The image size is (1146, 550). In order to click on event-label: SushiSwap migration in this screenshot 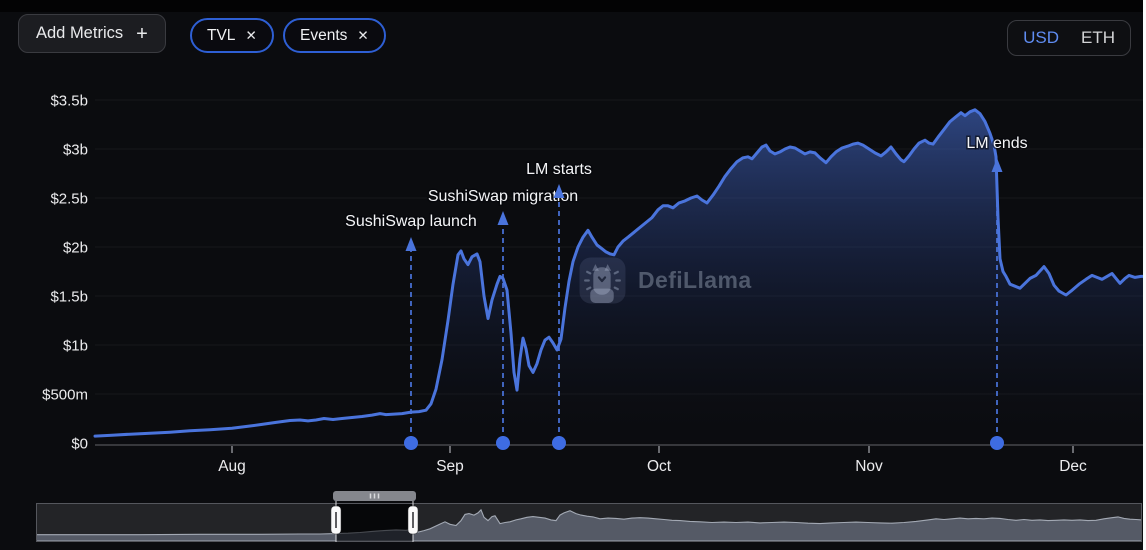, I will do `click(503, 196)`.